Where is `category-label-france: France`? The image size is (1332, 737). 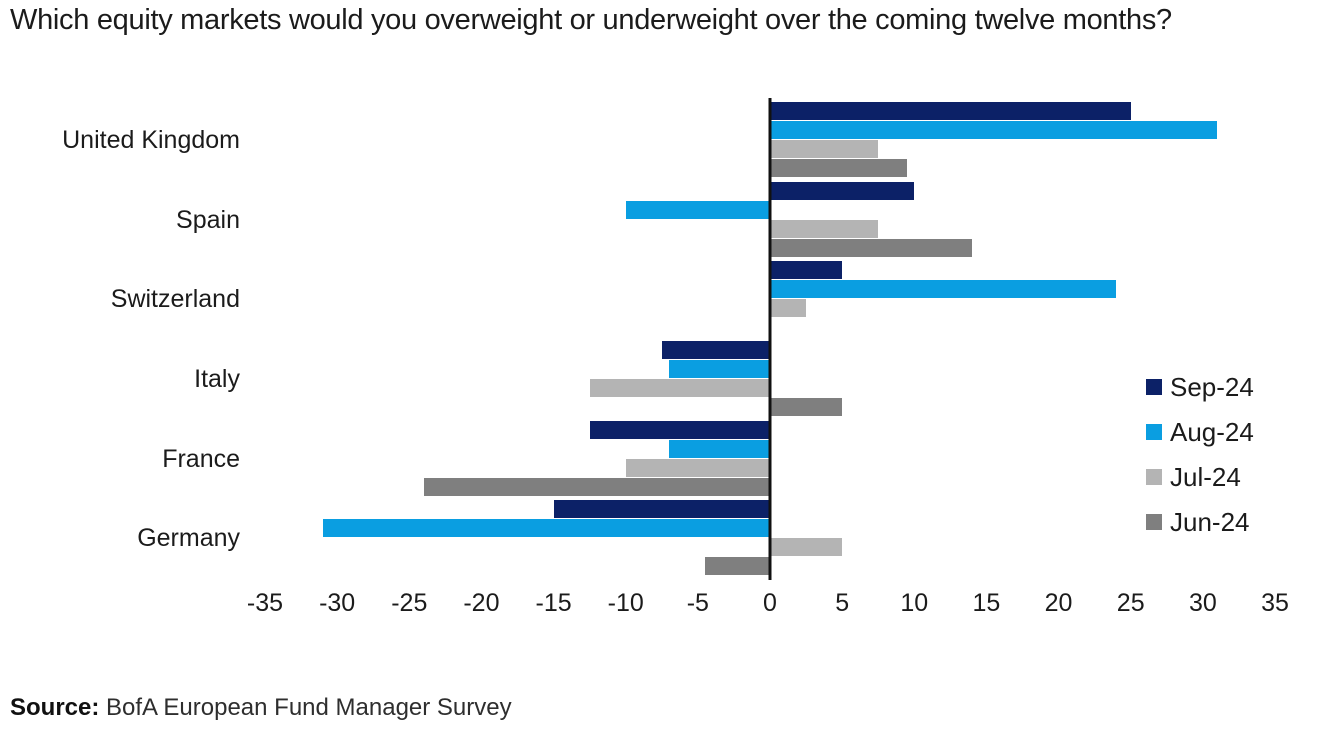
category-label-france: France is located at coordinates (201, 458).